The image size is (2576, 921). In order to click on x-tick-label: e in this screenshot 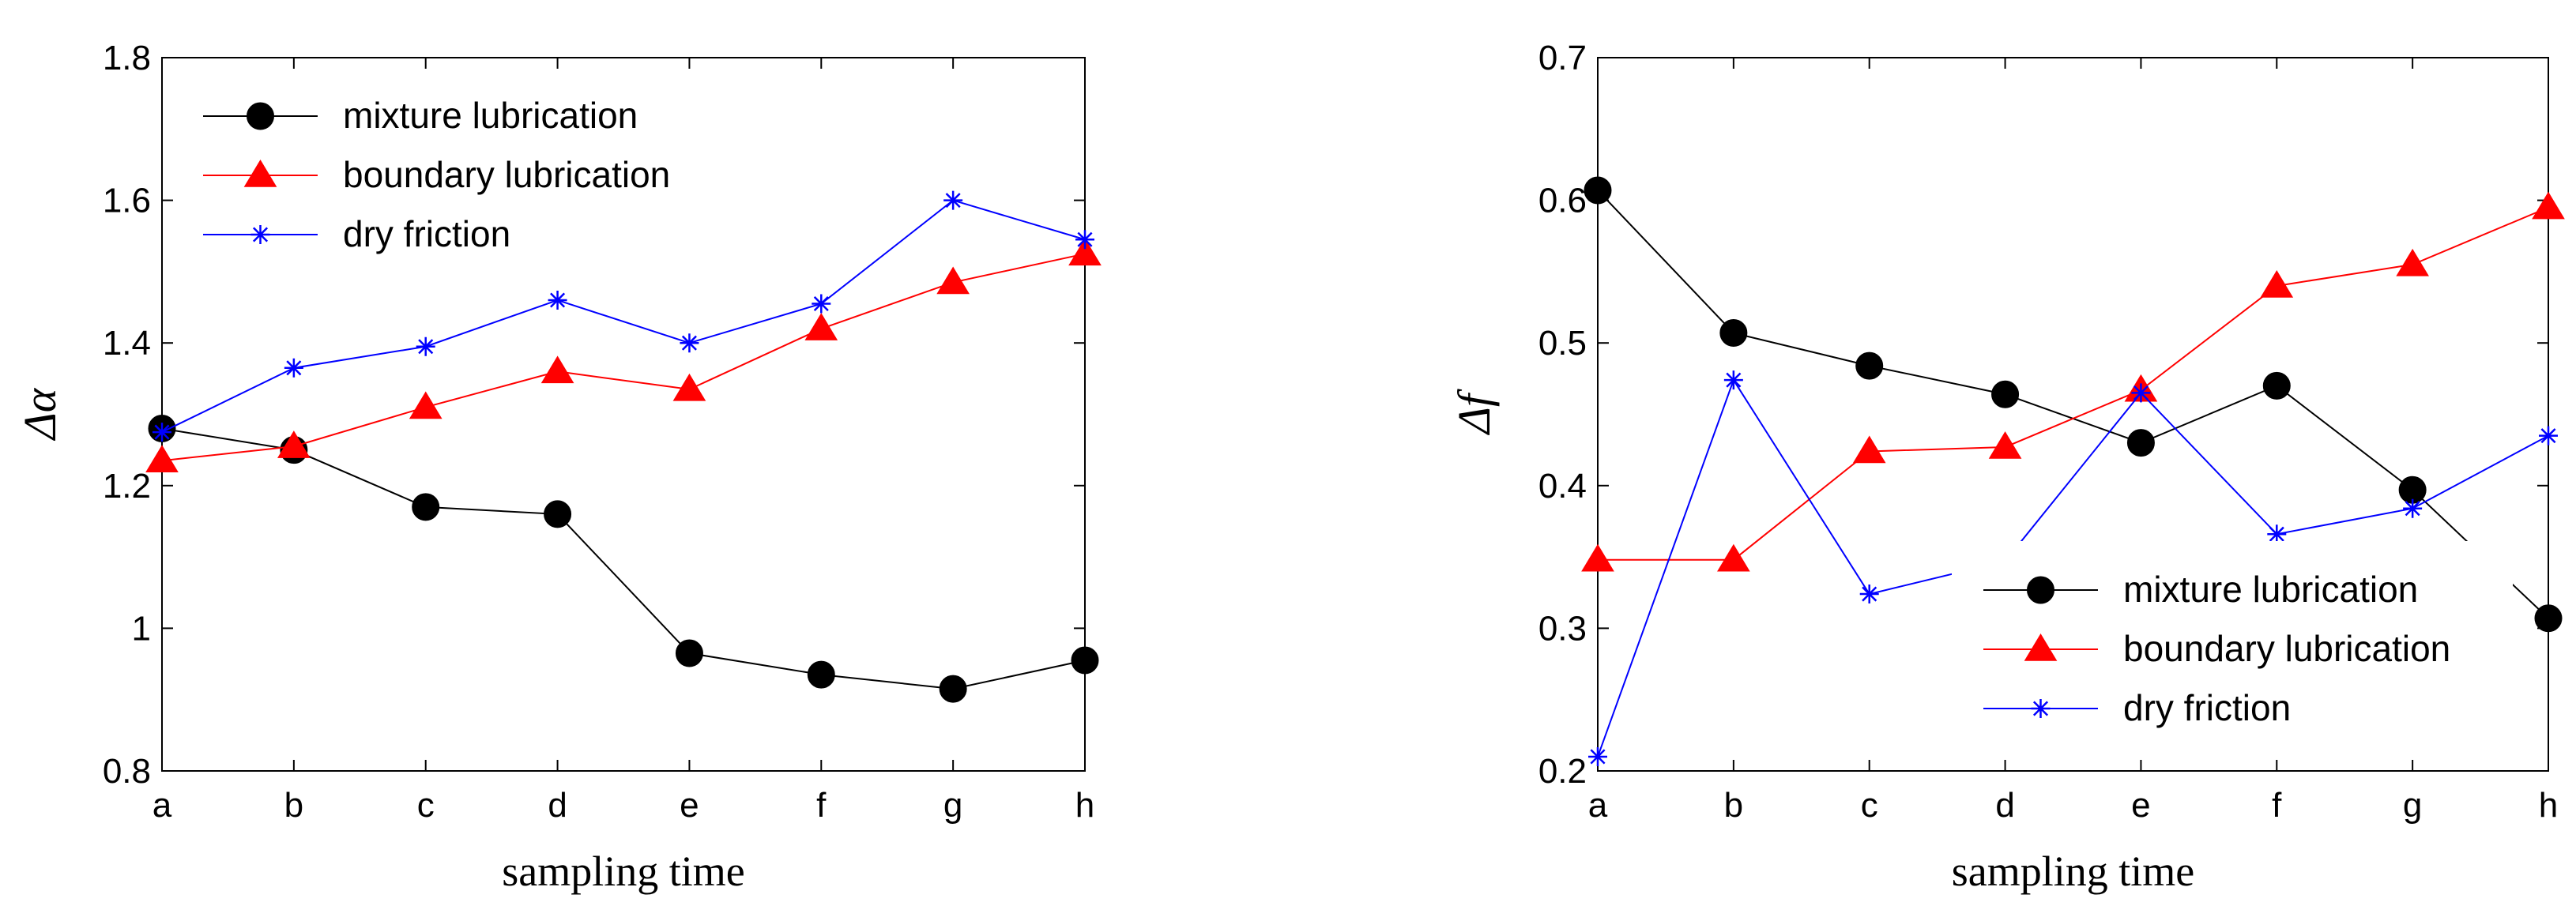, I will do `click(689, 805)`.